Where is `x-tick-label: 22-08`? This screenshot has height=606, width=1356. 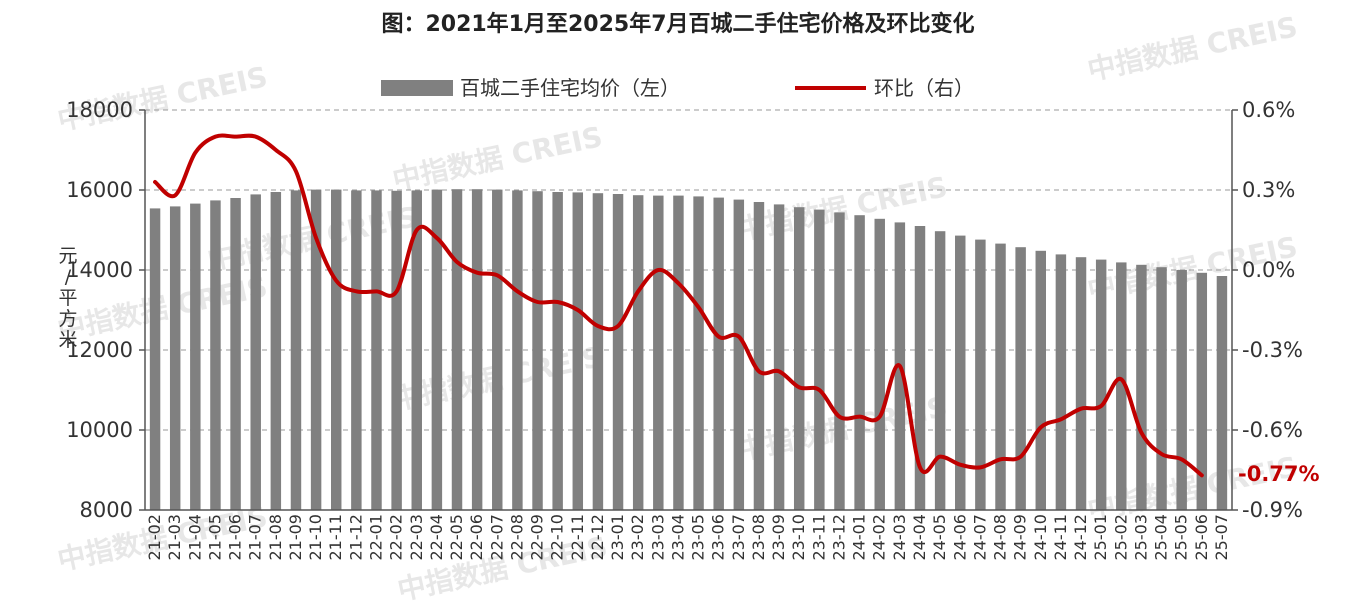
x-tick-label: 22-08 is located at coordinates (516, 537).